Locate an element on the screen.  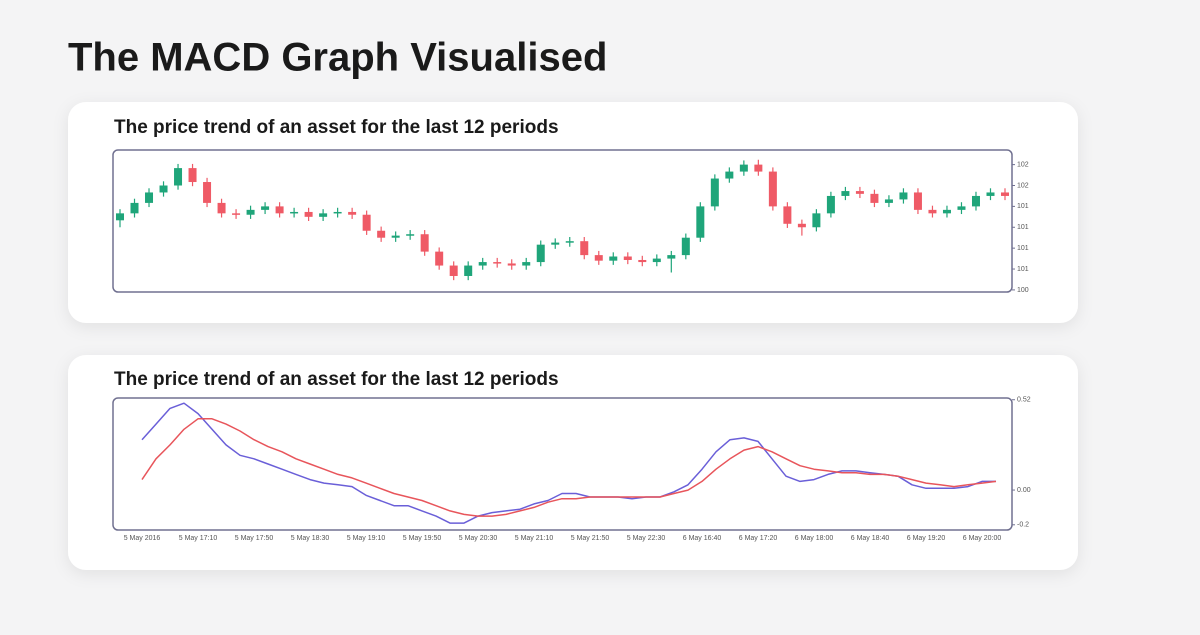
page-title: The MACD Graph Visualised is located at coordinates (337, 58).